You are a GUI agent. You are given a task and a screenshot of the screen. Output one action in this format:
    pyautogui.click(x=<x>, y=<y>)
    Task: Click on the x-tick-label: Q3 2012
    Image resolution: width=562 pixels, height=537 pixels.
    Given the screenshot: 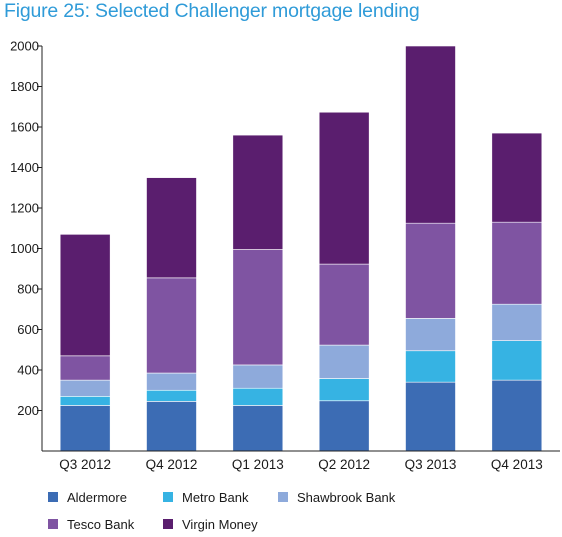 What is the action you would take?
    pyautogui.click(x=85, y=464)
    